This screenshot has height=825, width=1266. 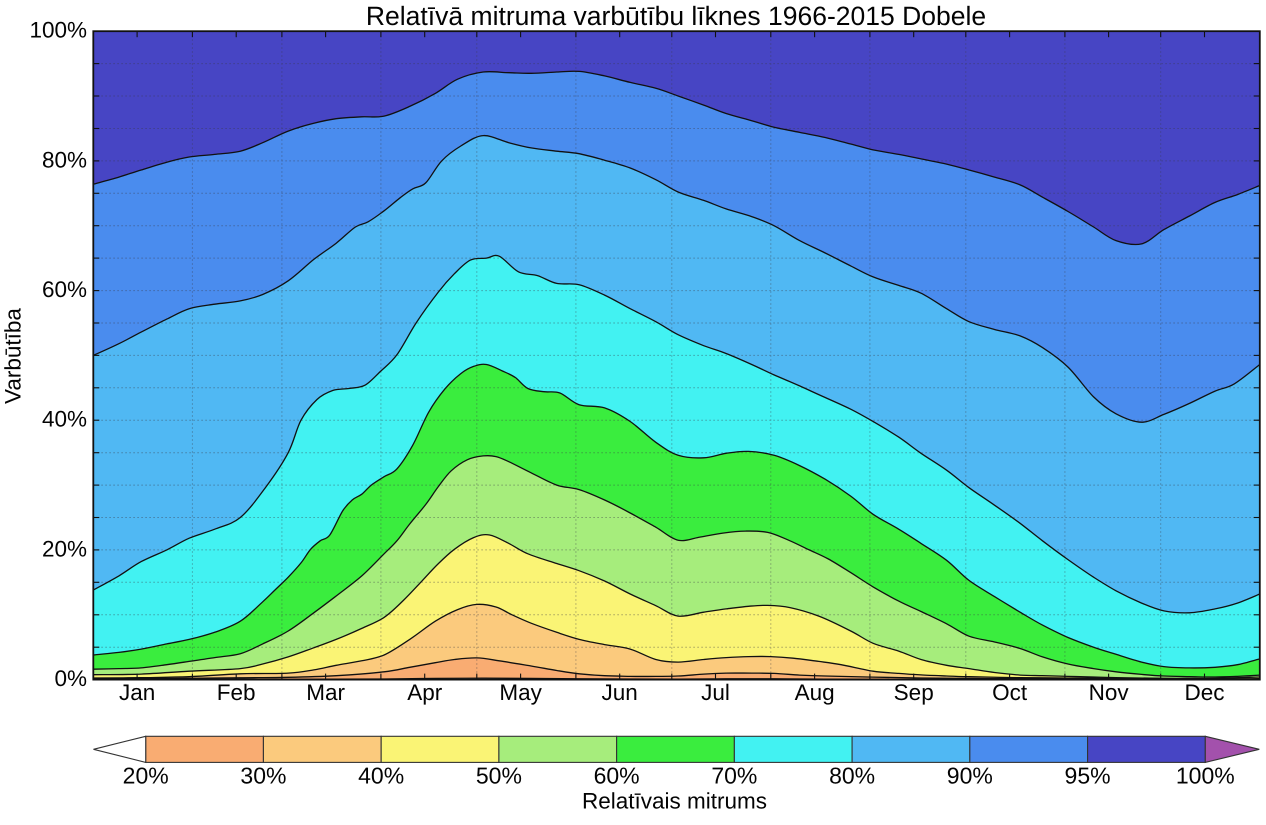 I want to click on svg-text: Sep, so click(x=914, y=692).